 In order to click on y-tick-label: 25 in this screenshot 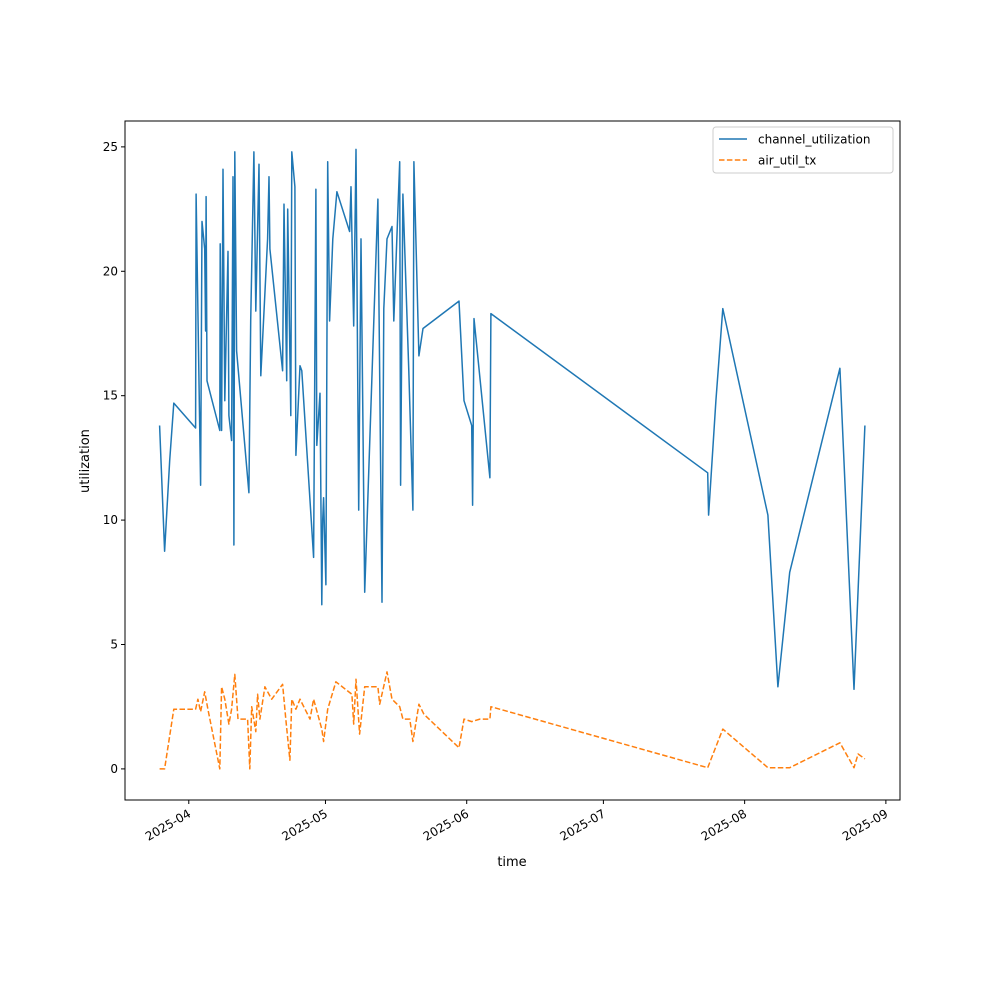, I will do `click(110, 147)`.